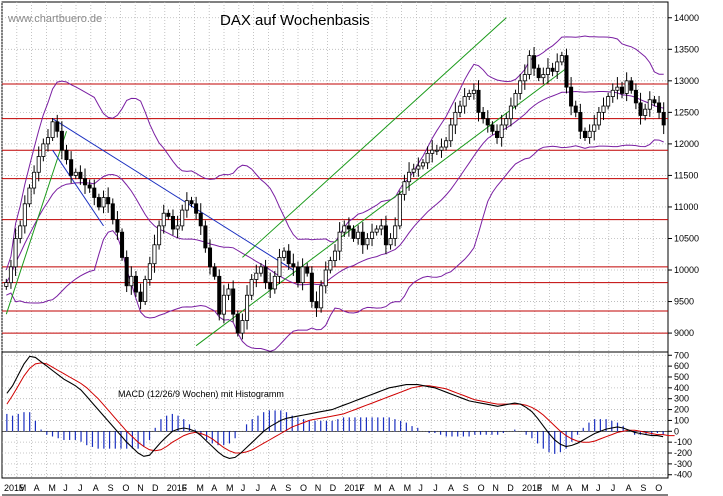  What do you see at coordinates (686, 207) in the screenshot?
I see `price-tick-label: 11000` at bounding box center [686, 207].